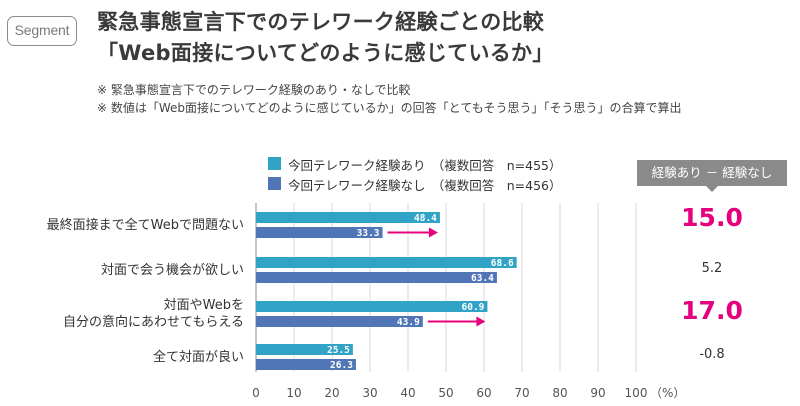  Describe the element at coordinates (203, 305) in the screenshot. I see `category-label-line: 対面やWebを` at that location.